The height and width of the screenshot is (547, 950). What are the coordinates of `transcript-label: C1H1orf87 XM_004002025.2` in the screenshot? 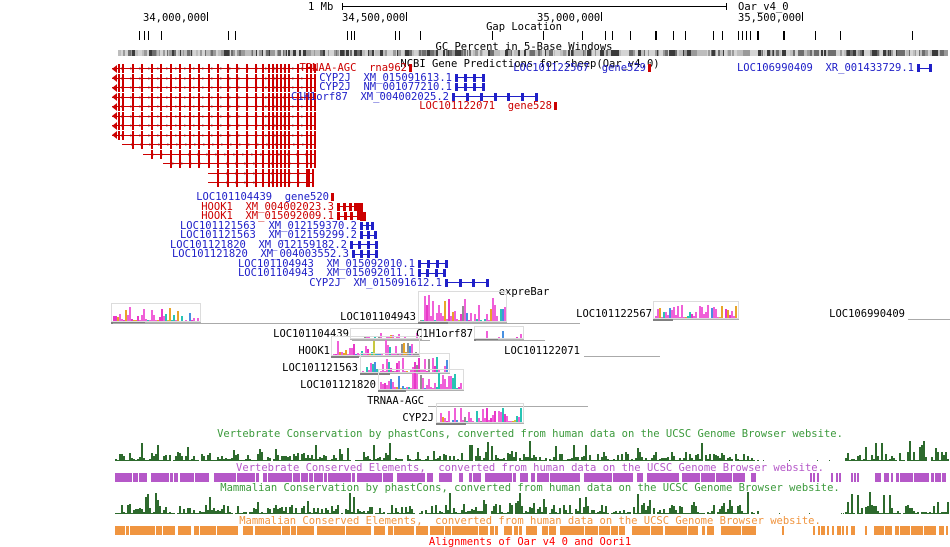 It's located at (369, 96).